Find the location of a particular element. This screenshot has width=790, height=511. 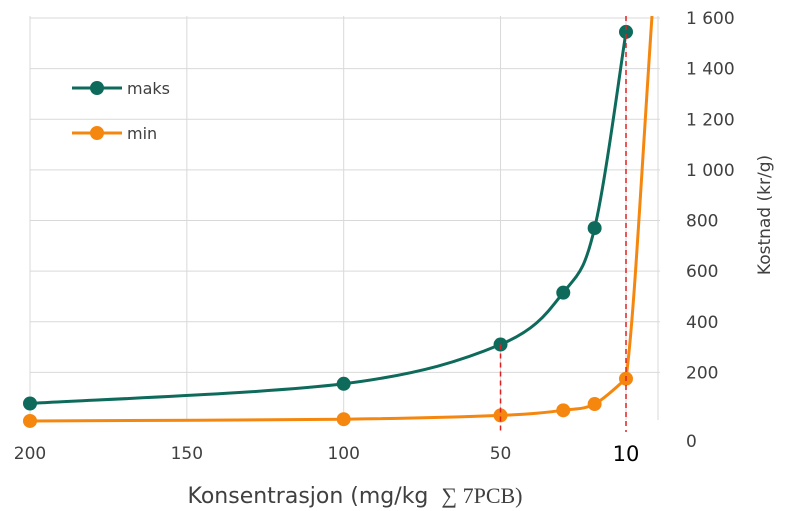

legend: maks min is located at coordinates (121, 111).